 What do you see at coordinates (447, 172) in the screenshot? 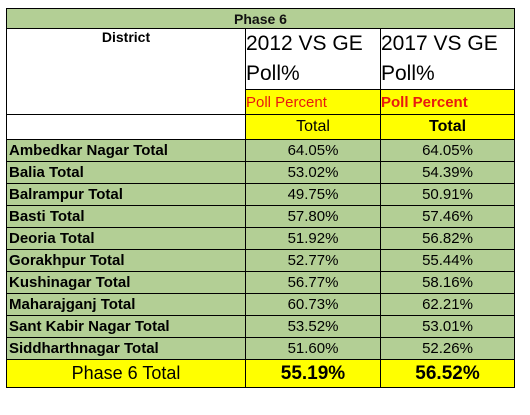
I see `poll-2017: 54.39%` at bounding box center [447, 172].